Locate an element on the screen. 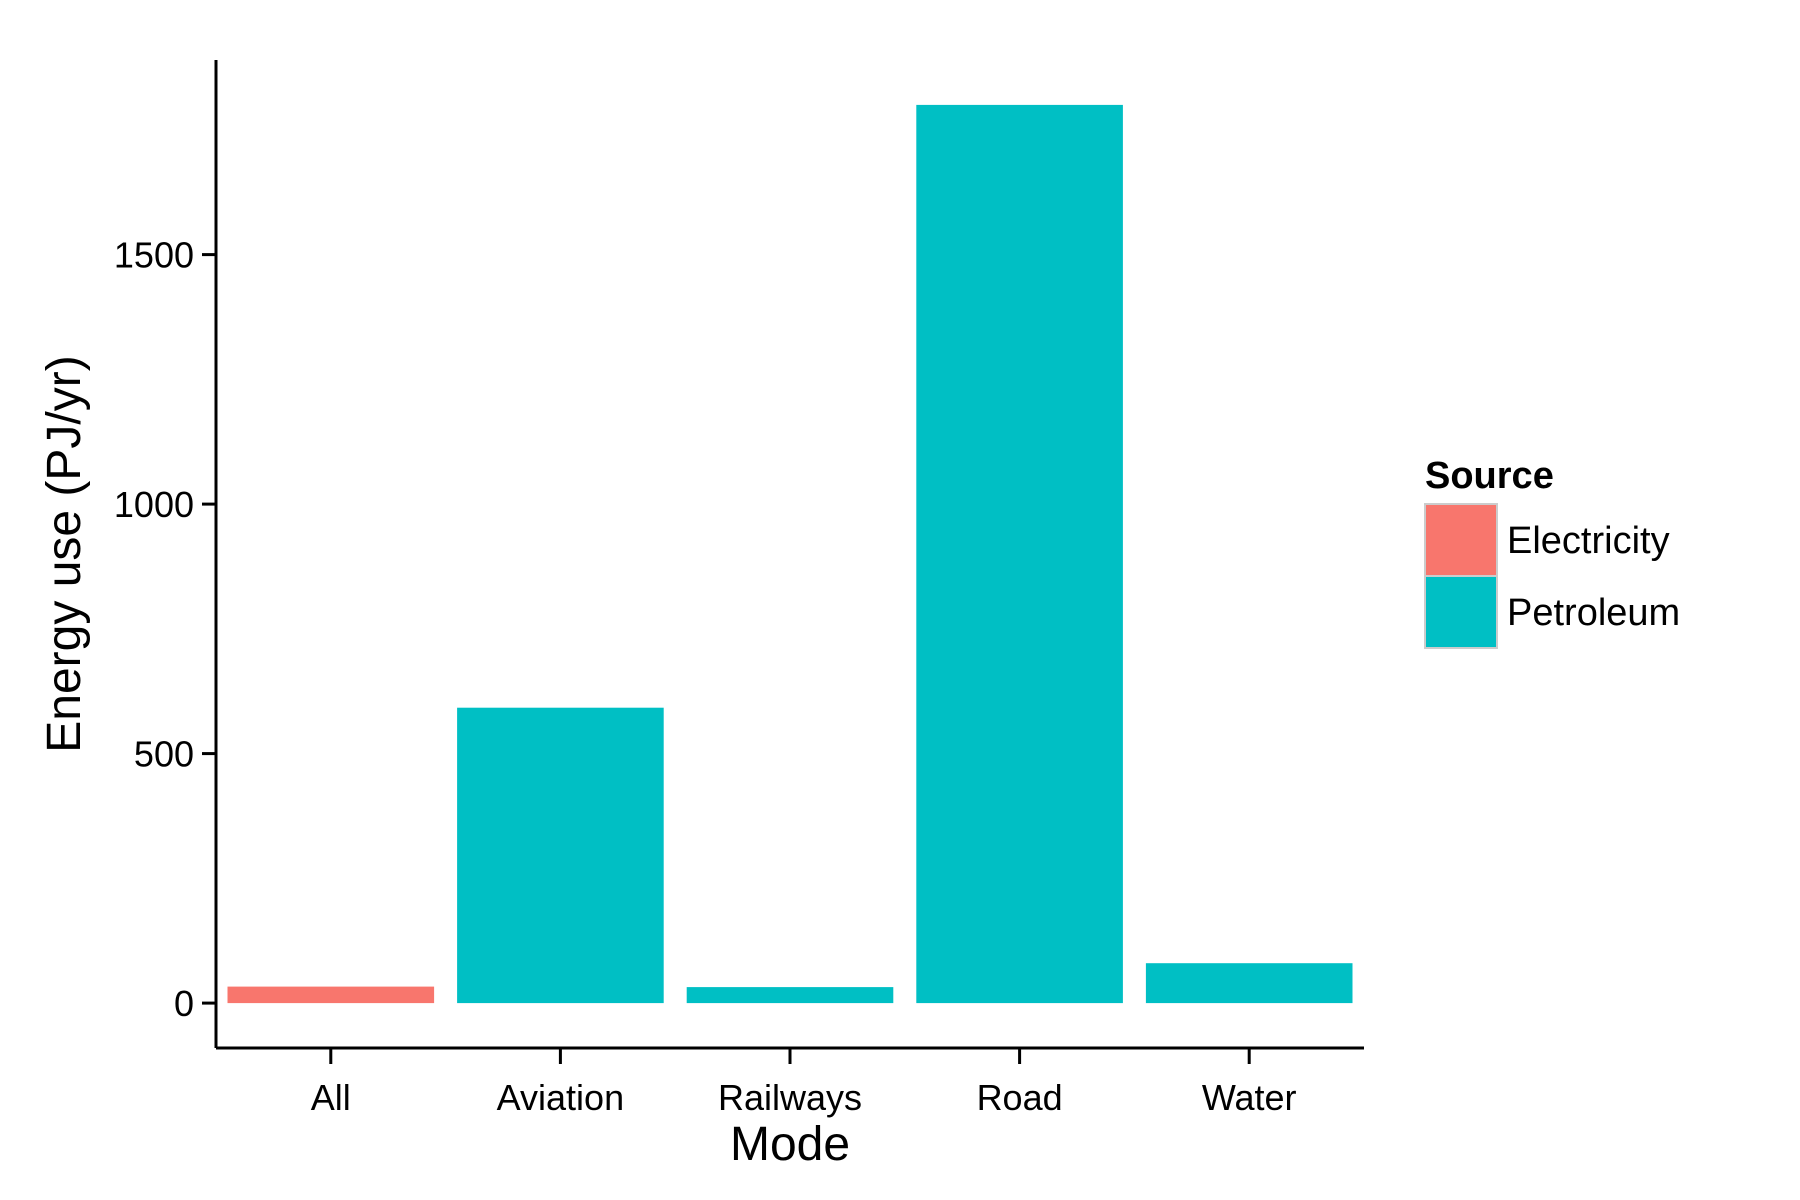 The height and width of the screenshot is (1200, 1800). x-tick-label: Aviation is located at coordinates (560, 1097).